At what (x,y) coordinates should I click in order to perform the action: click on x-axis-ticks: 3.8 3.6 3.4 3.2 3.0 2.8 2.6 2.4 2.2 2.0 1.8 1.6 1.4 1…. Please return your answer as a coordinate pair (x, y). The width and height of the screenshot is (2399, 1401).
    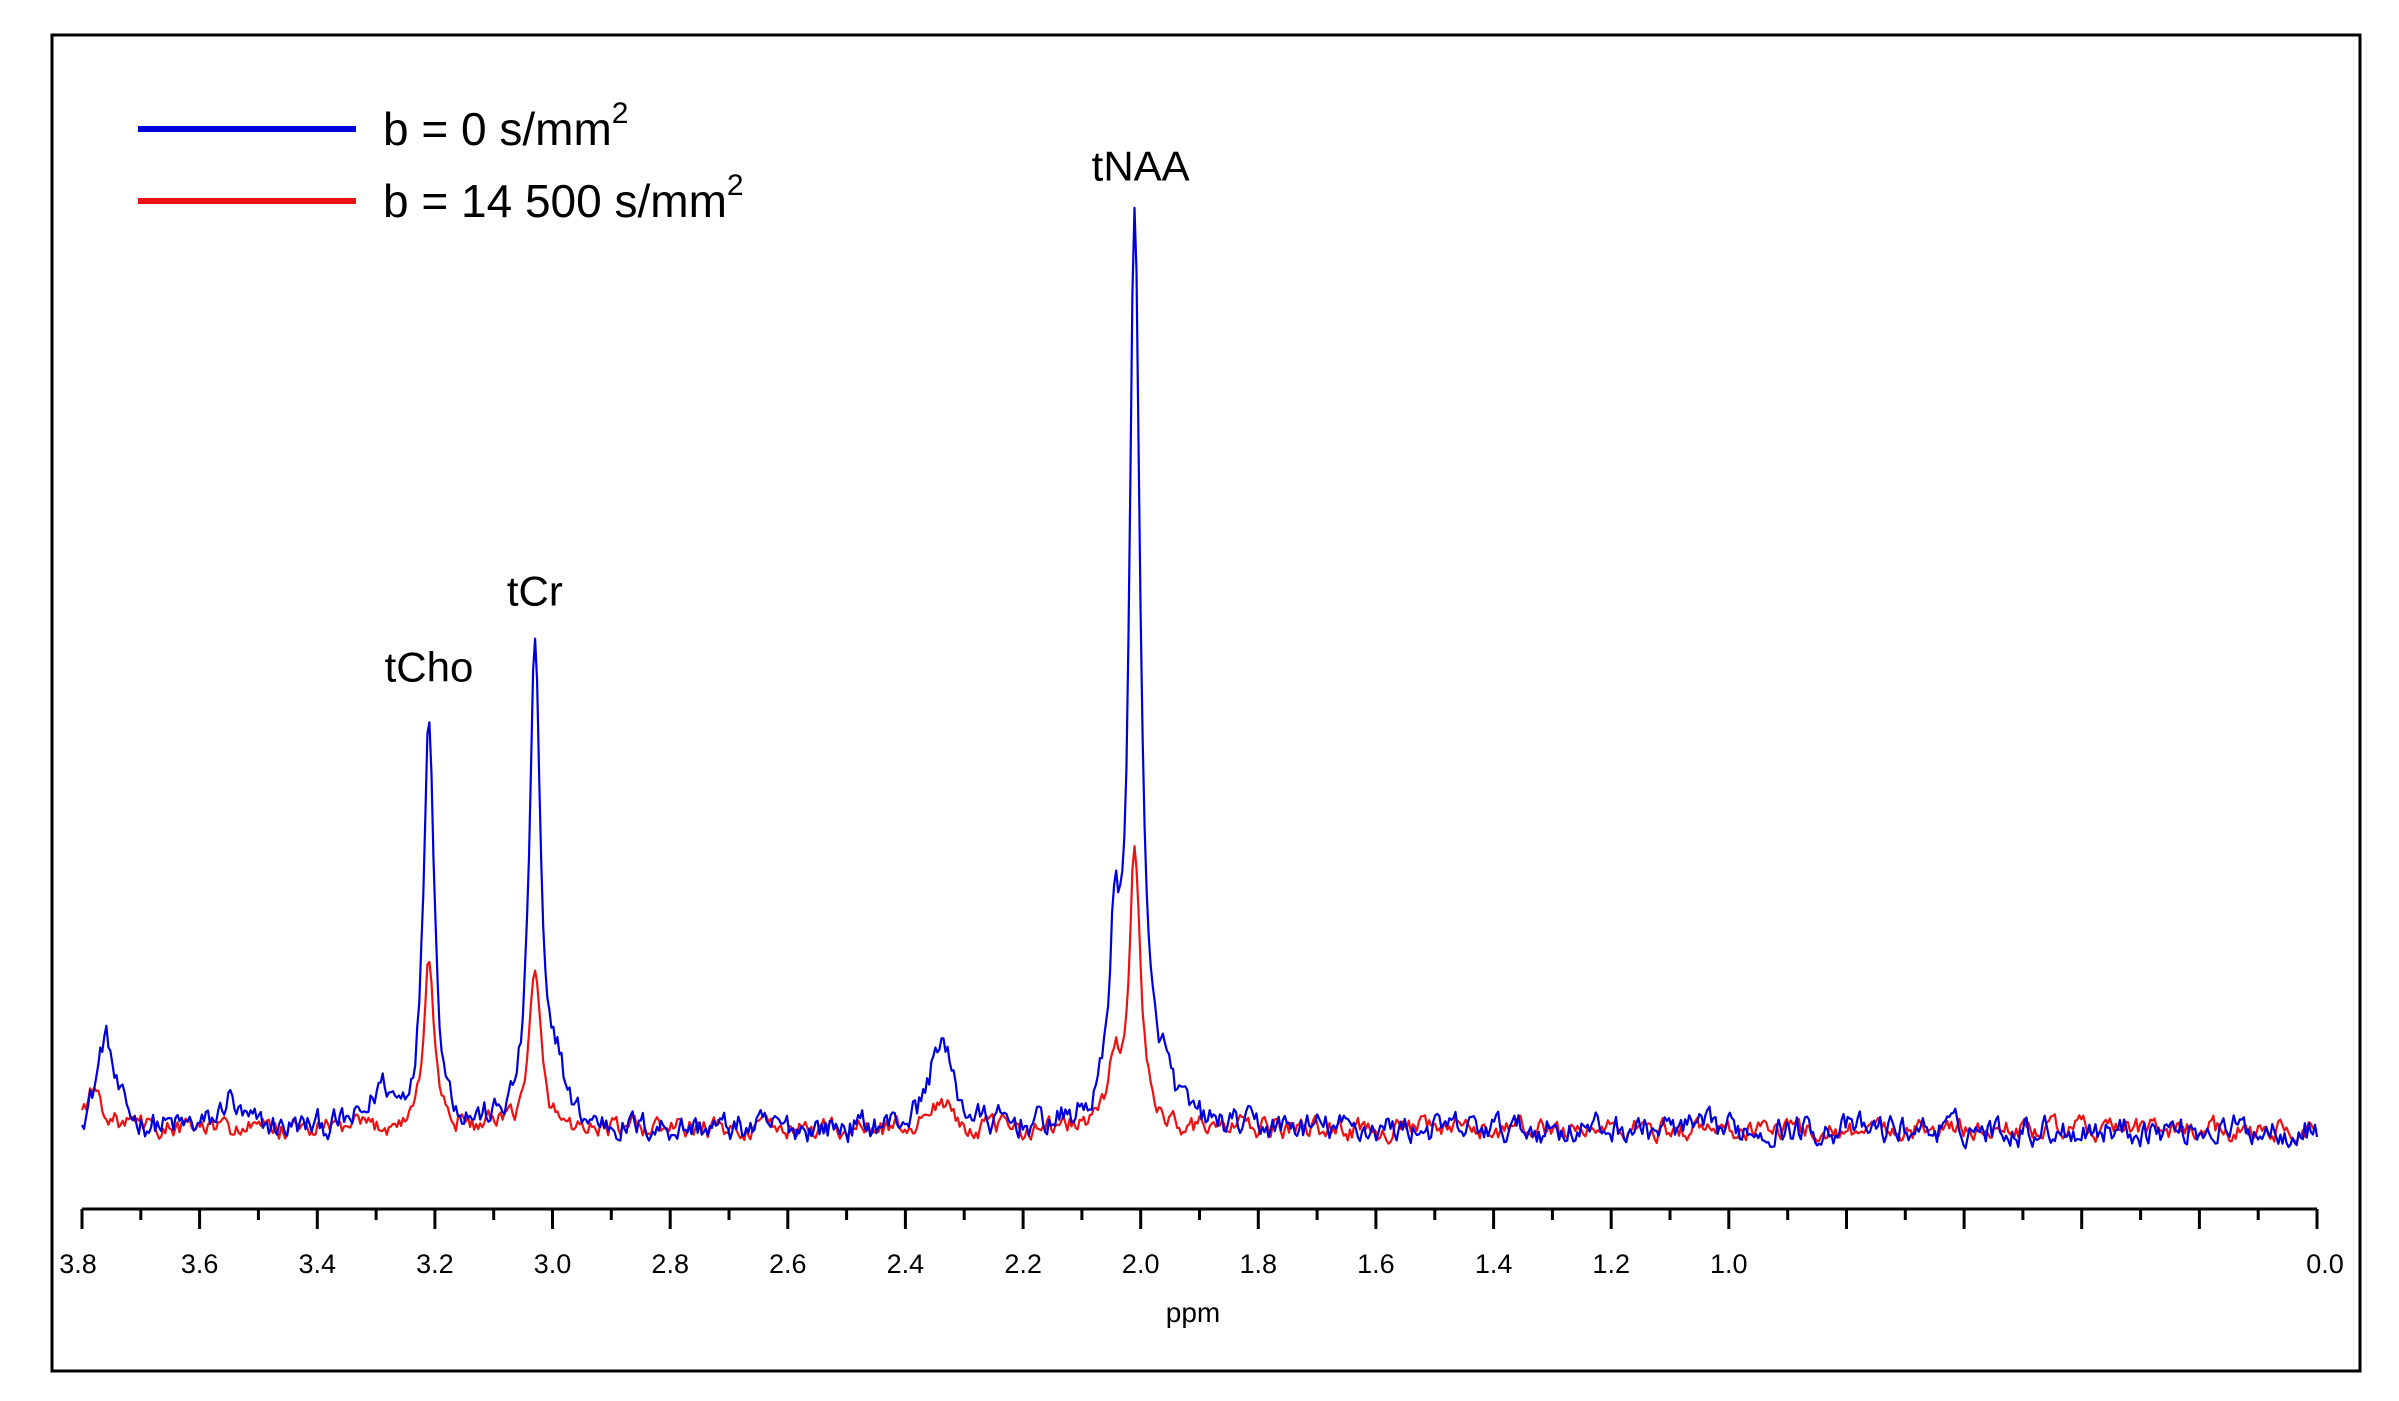
    Looking at the image, I should click on (1201, 1244).